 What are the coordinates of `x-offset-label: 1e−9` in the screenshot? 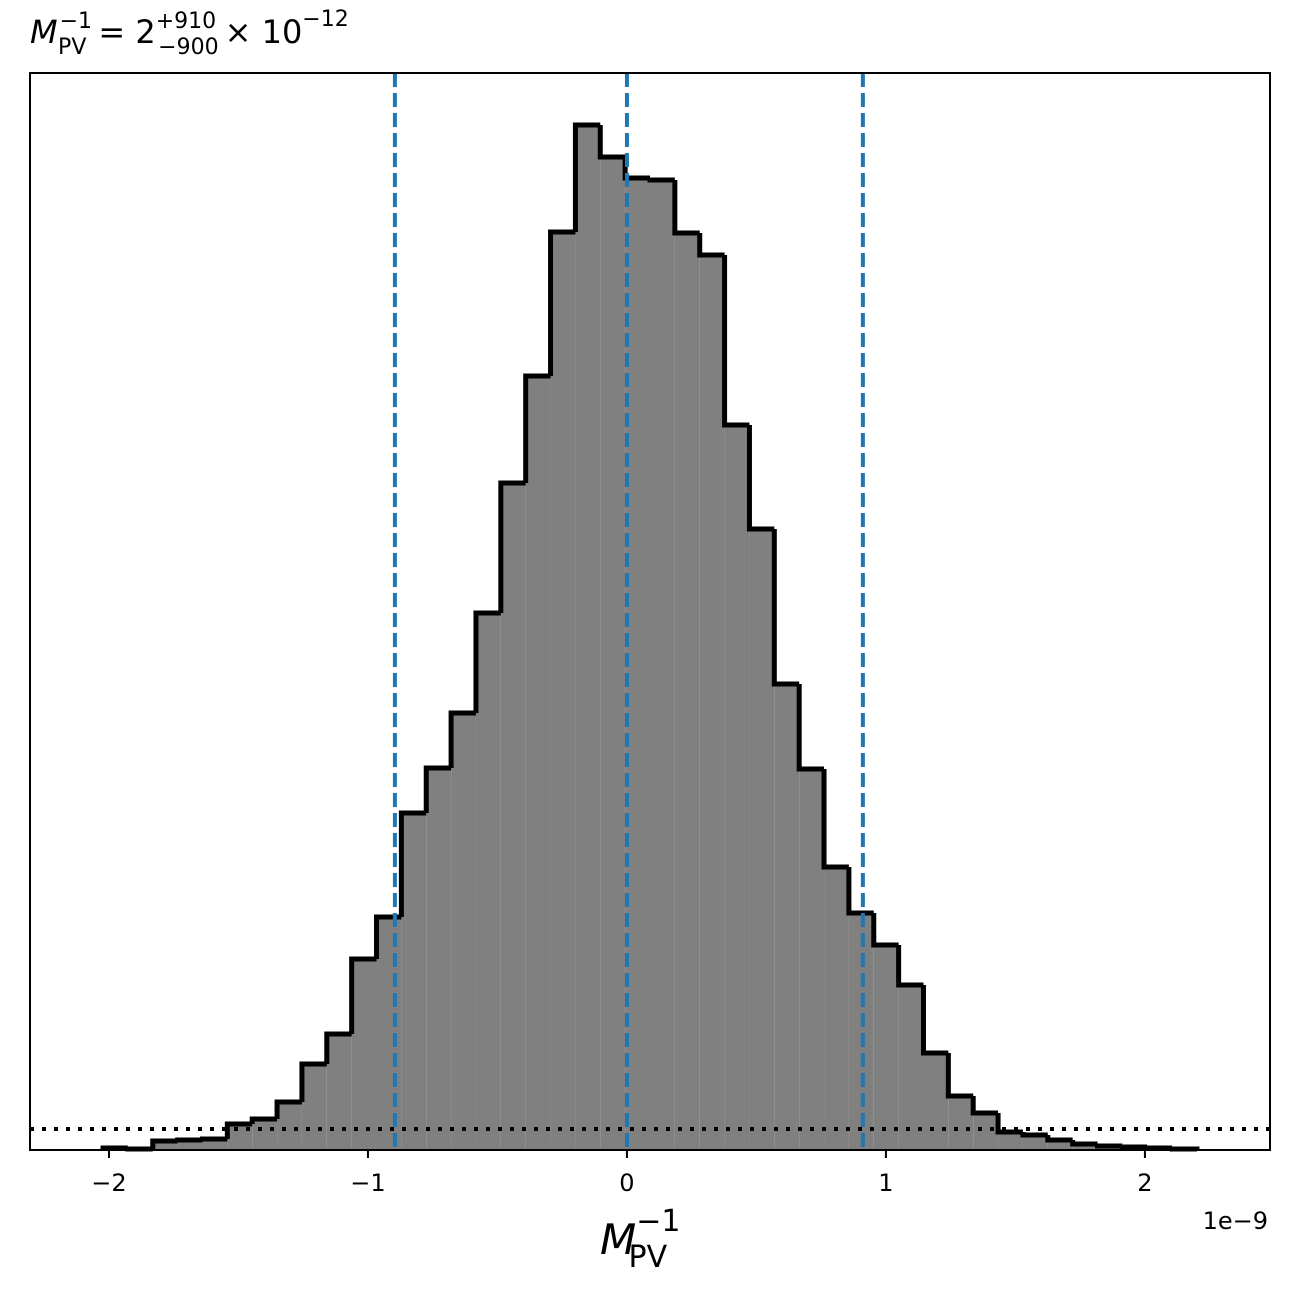 It's located at (1235, 1221).